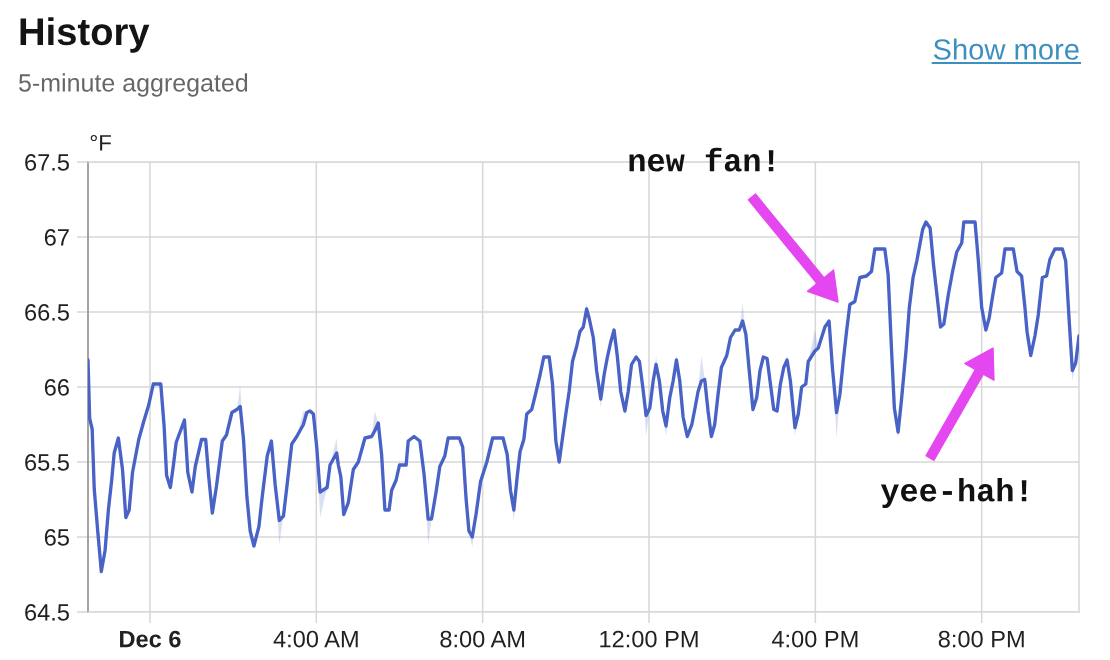 This screenshot has width=1110, height=660. What do you see at coordinates (133, 85) in the screenshot?
I see `chart-subtitle: 5-minute aggregated` at bounding box center [133, 85].